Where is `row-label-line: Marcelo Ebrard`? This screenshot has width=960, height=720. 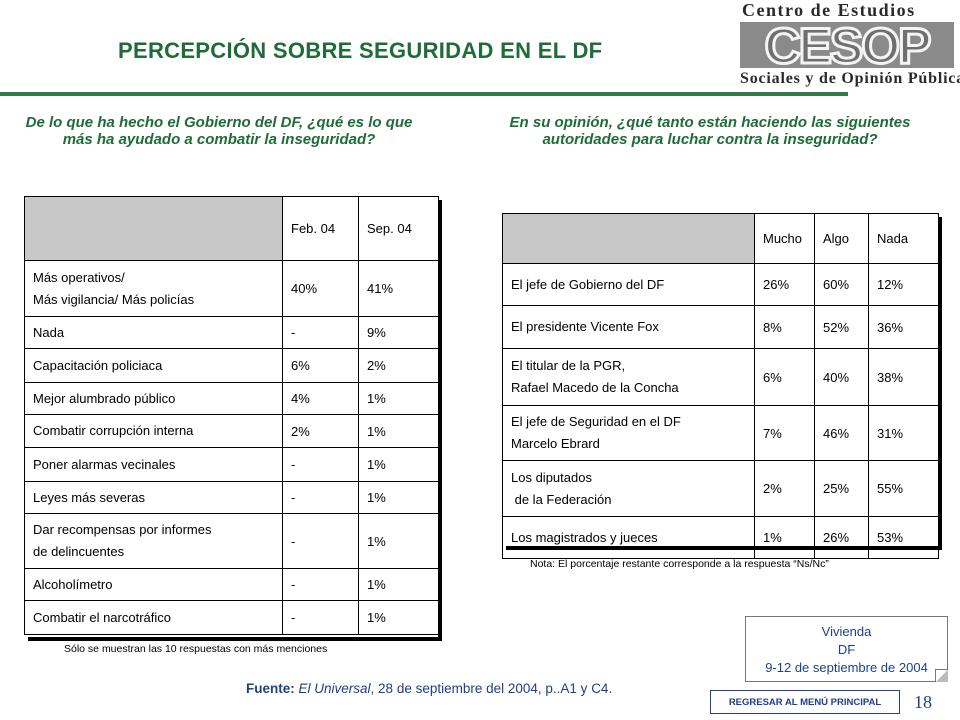 row-label-line: Marcelo Ebrard is located at coordinates (555, 443).